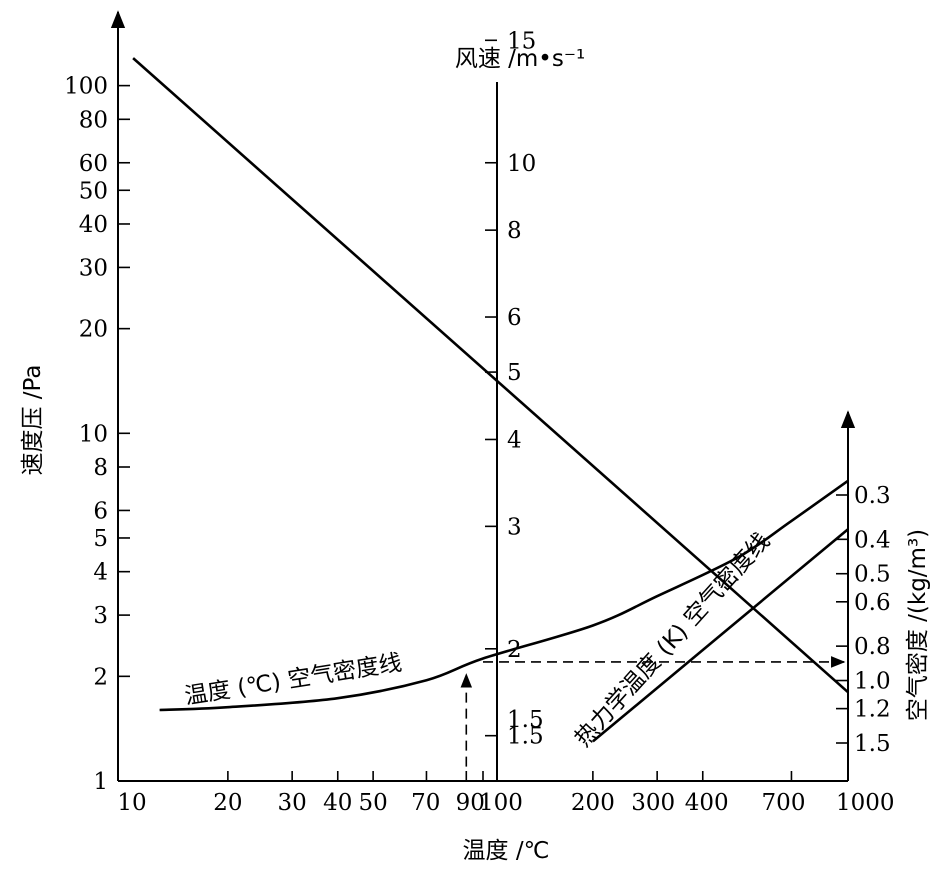  What do you see at coordinates (784, 803) in the screenshot?
I see `x-tick-label: 700` at bounding box center [784, 803].